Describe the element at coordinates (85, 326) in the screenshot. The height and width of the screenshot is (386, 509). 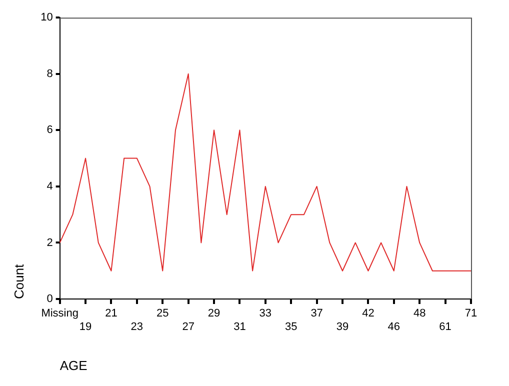
I see `x-tick-label: 19` at that location.